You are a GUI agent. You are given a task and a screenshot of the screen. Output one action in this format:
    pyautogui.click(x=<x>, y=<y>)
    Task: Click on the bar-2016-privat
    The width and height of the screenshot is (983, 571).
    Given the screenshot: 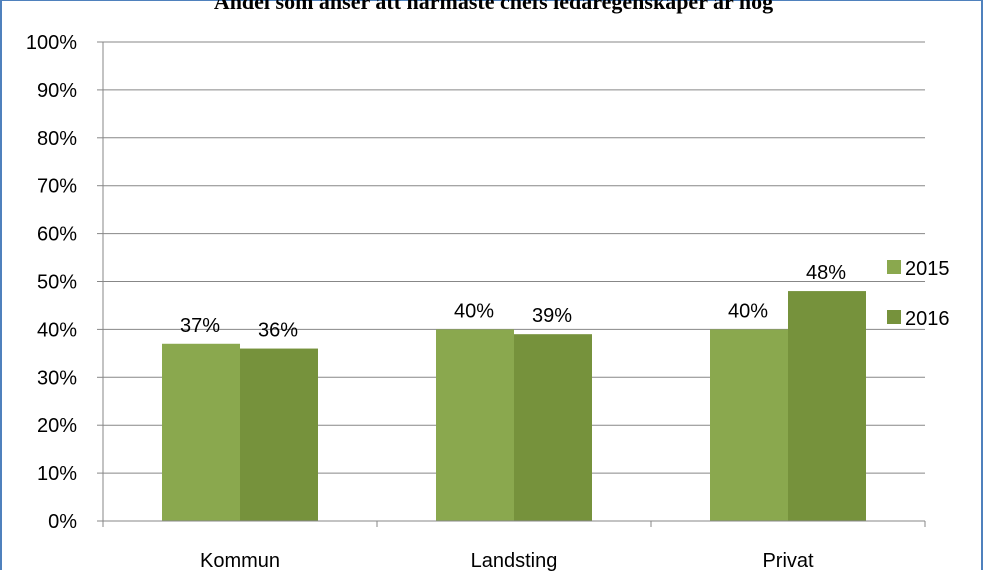 What is the action you would take?
    pyautogui.click(x=827, y=406)
    